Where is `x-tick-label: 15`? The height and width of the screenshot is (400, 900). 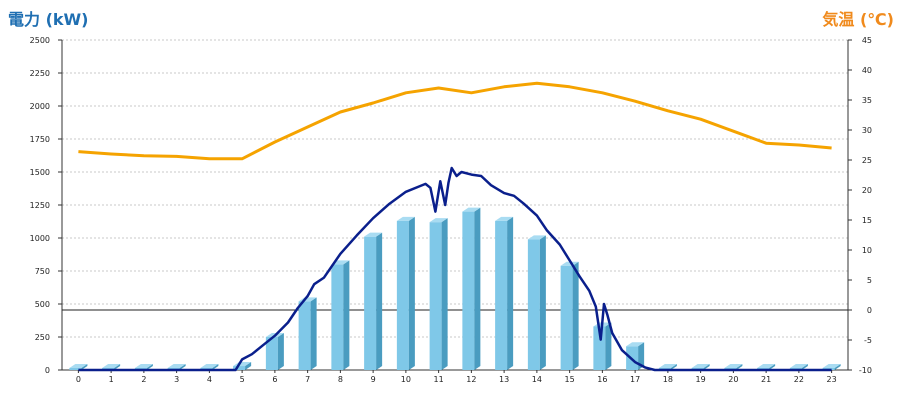
x-tick-label: 15 is located at coordinates (570, 379).